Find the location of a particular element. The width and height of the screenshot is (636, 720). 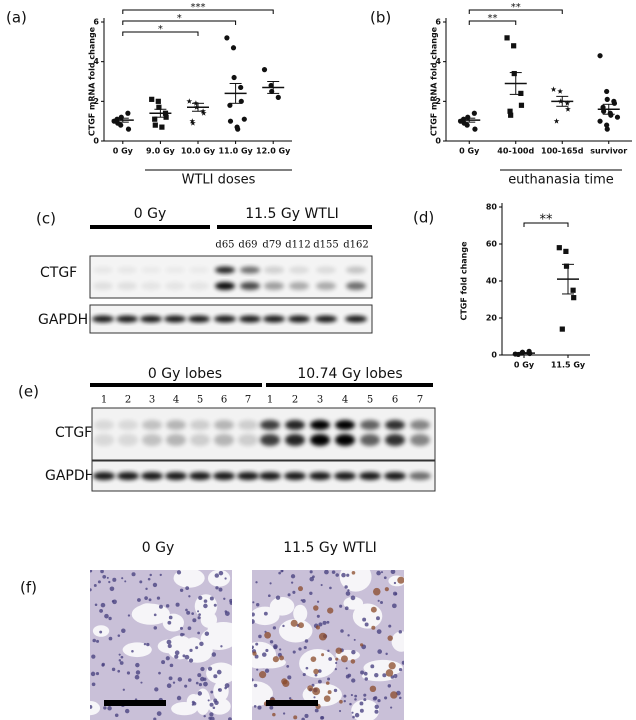

lane-label: d65 is located at coordinates (224, 245).